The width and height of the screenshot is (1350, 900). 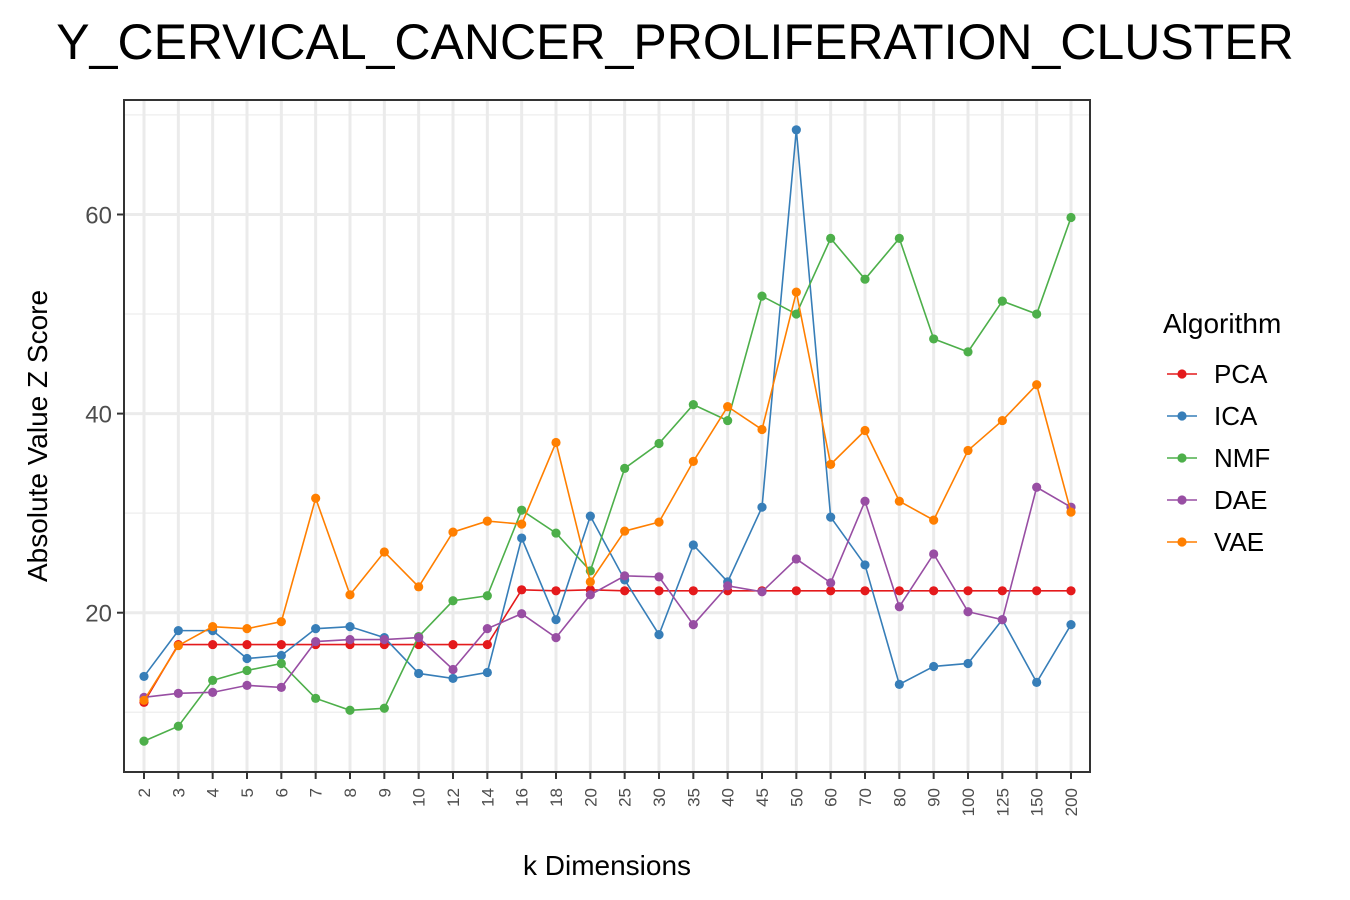 What do you see at coordinates (607, 646) in the screenshot?
I see `series-pca` at bounding box center [607, 646].